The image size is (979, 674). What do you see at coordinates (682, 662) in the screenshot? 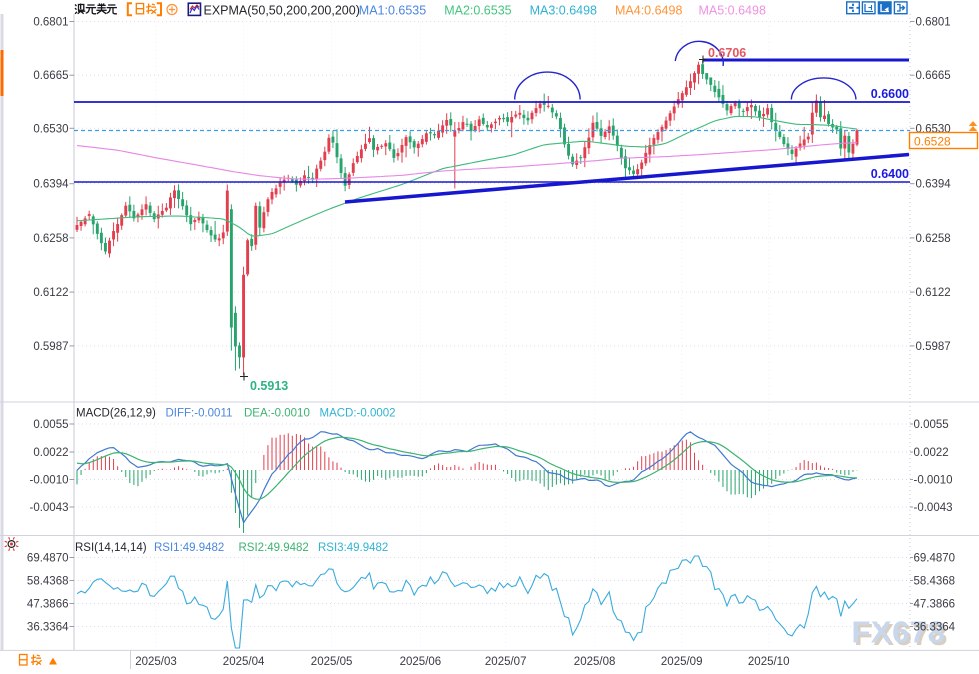
I see `svg-text: 2025/09` at bounding box center [682, 662].